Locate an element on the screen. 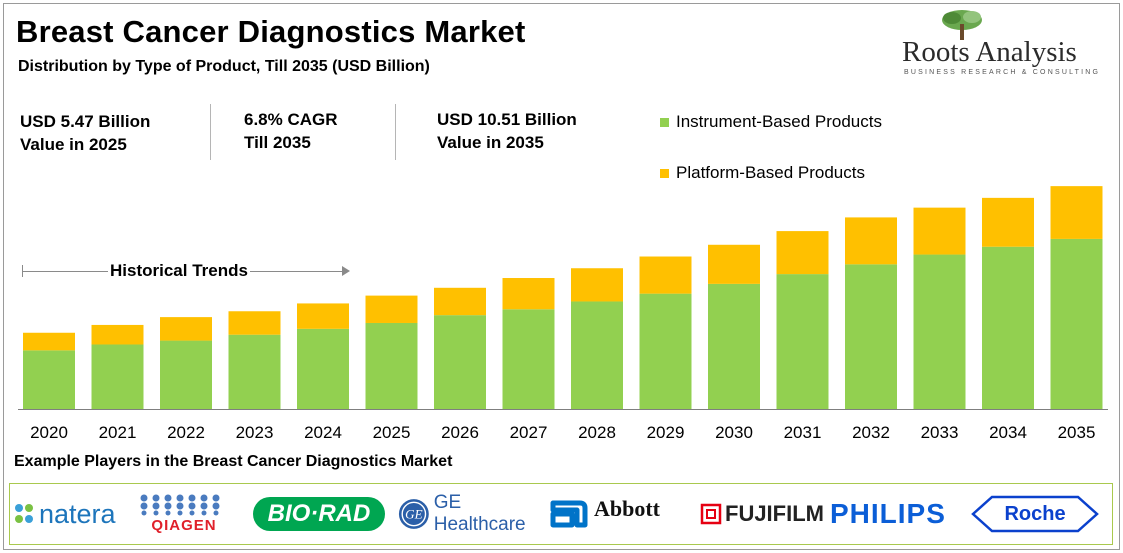 The width and height of the screenshot is (1123, 553). ge-healthcare-wordmark: GE Healthcare is located at coordinates (479, 513).